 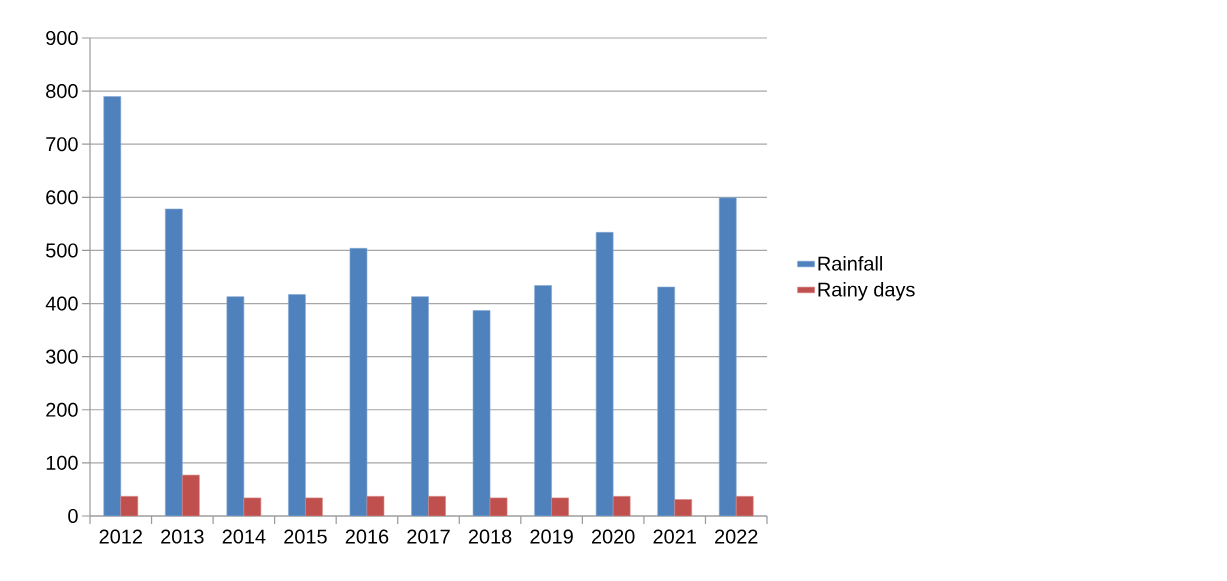 I want to click on x-tick-label: 2013, so click(x=182, y=536).